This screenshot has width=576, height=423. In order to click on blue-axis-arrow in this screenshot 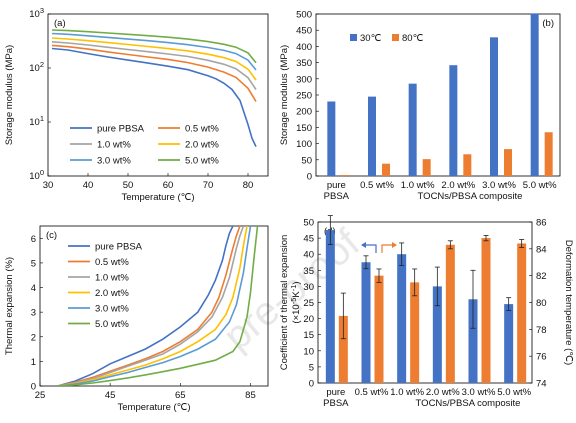, I will do `click(369, 248)`.